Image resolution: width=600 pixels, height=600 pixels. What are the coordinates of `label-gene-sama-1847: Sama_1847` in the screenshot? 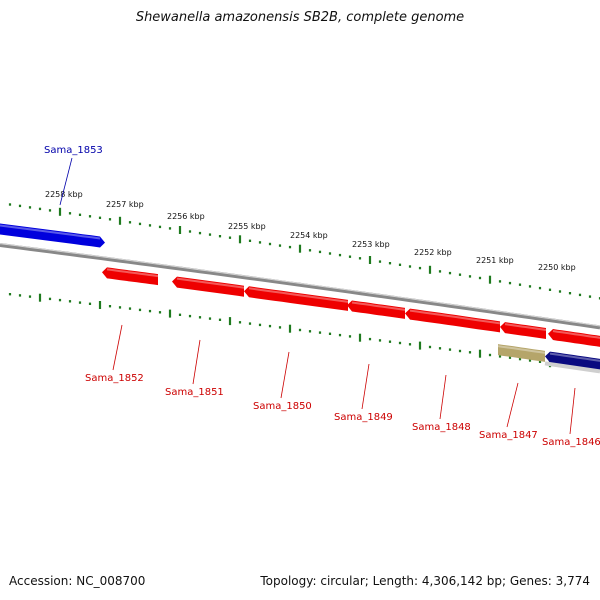 It's located at (508, 435).